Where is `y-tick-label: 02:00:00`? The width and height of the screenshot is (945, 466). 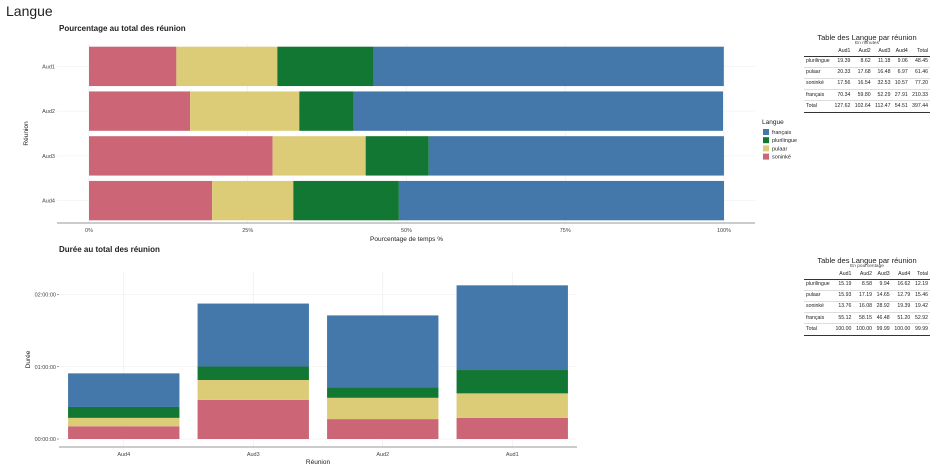
y-tick-label: 02:00:00 is located at coordinates (45, 296).